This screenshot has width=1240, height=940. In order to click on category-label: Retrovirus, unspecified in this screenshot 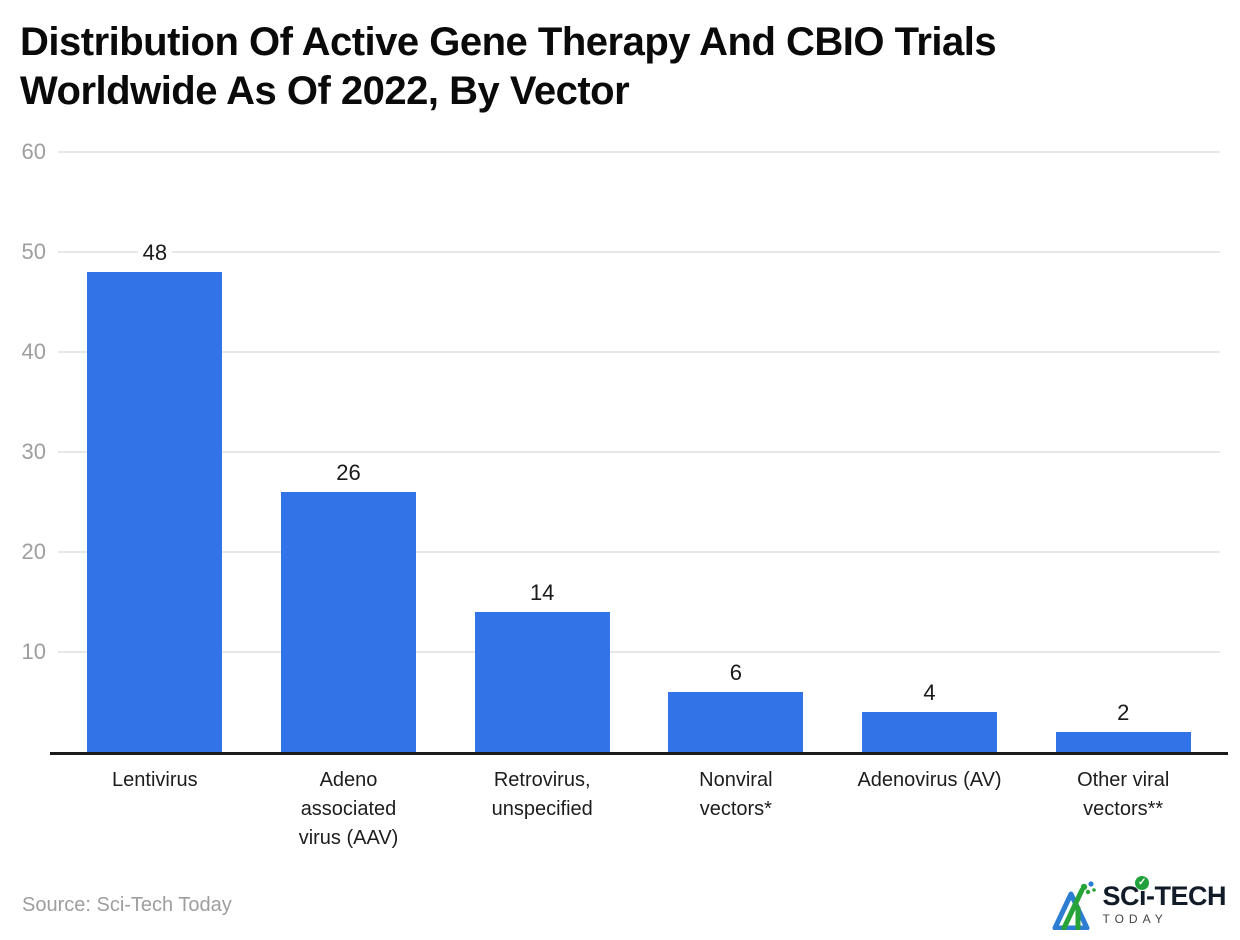, I will do `click(542, 794)`.